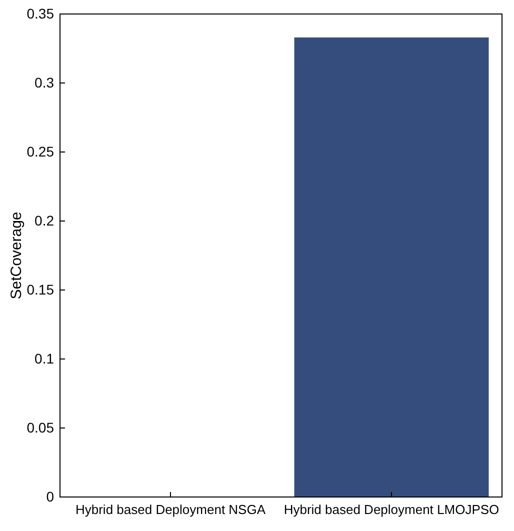 Image resolution: width=514 pixels, height=531 pixels. I want to click on y-tick-label: 0.25, so click(40, 151).